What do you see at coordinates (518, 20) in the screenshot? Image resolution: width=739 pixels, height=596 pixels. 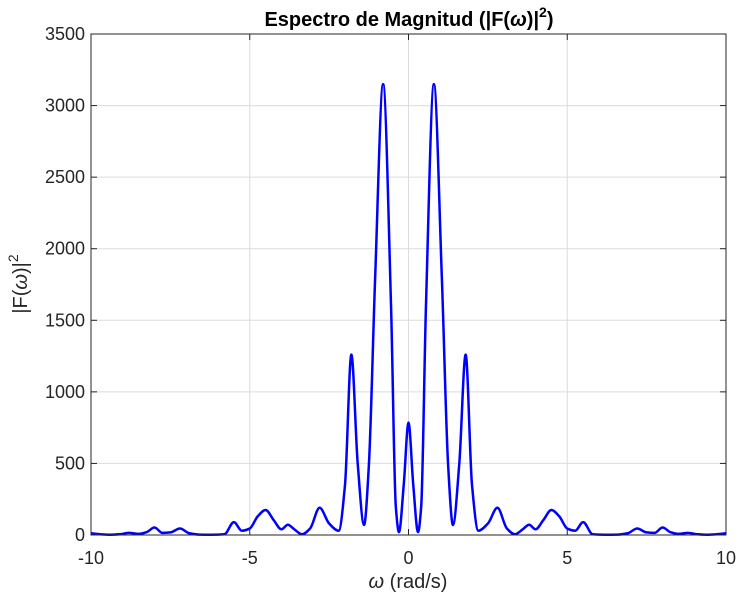 I see `chart-title-omega: ω` at bounding box center [518, 20].